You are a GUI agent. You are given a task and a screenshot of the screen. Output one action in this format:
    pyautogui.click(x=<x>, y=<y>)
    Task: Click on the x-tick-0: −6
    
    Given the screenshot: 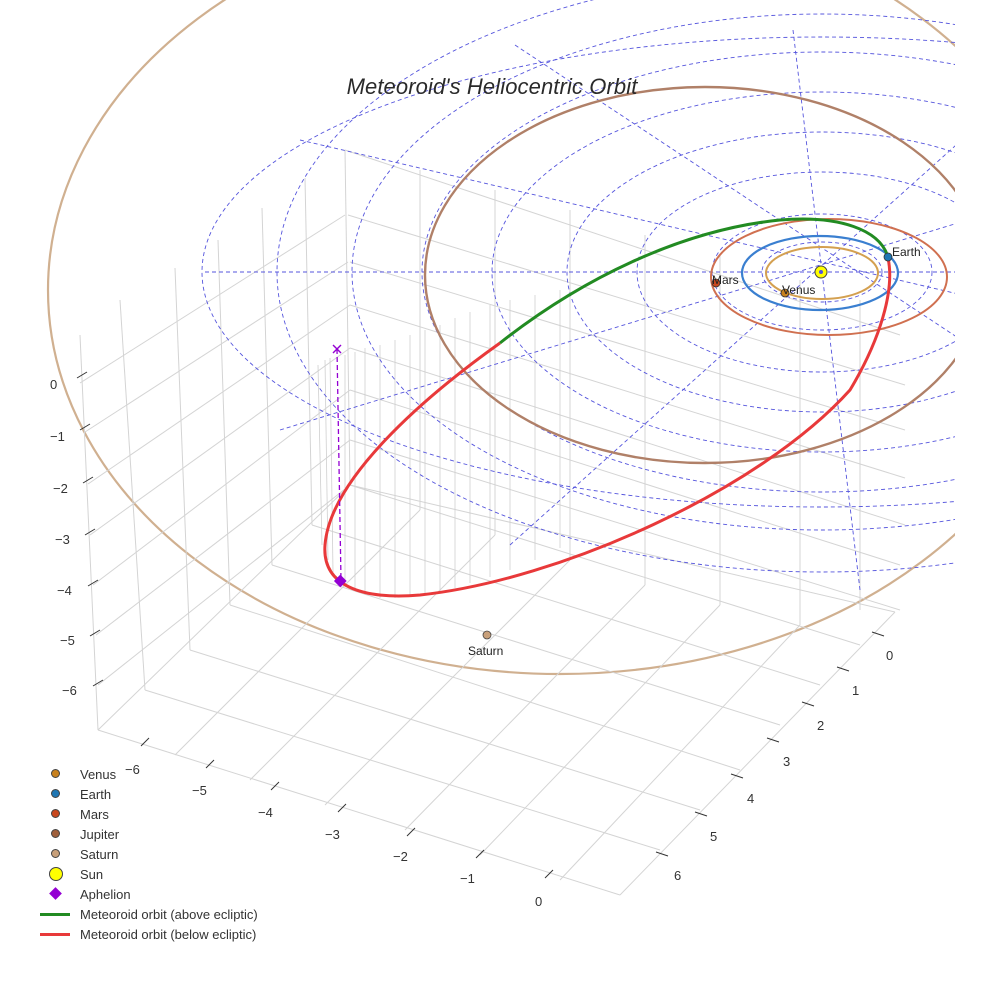 What is the action you would take?
    pyautogui.click(x=132, y=769)
    